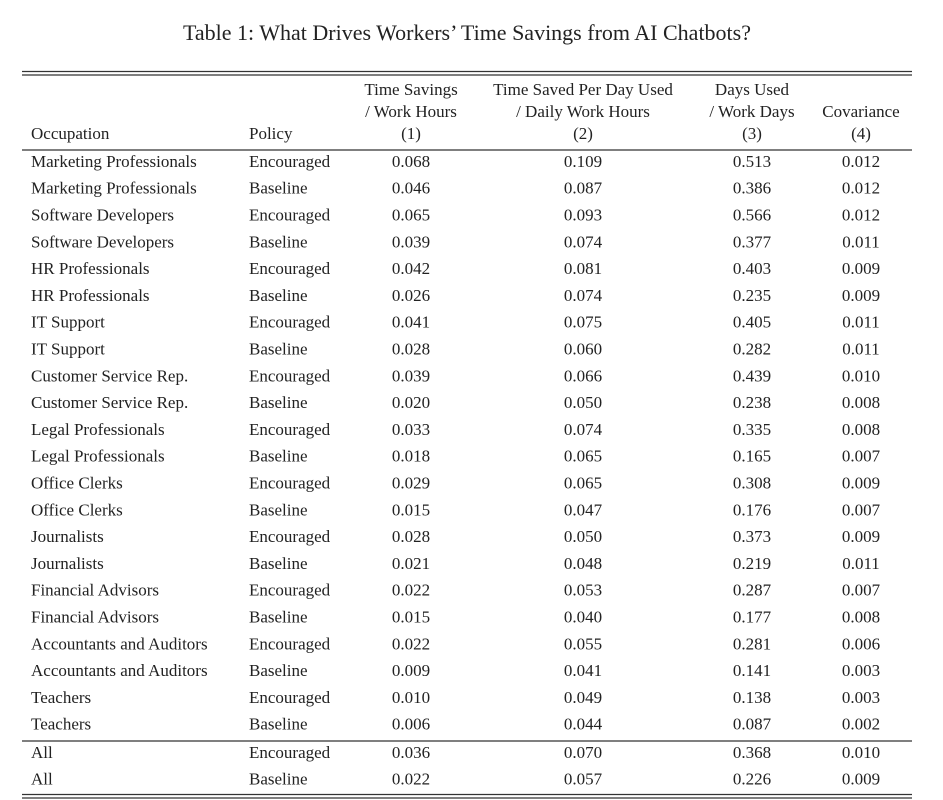 The image size is (943, 800). What do you see at coordinates (861, 349) in the screenshot?
I see `table-cell: 0.011` at bounding box center [861, 349].